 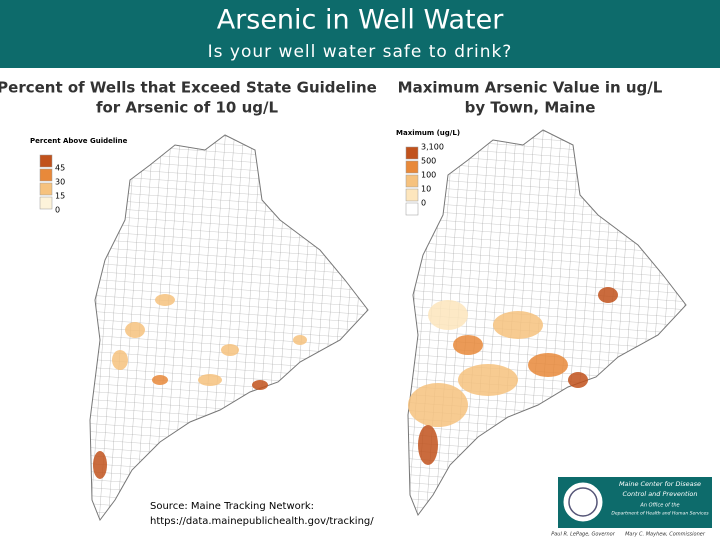 What do you see at coordinates (530, 108) in the screenshot?
I see `map-title: by Town, Maine` at bounding box center [530, 108].